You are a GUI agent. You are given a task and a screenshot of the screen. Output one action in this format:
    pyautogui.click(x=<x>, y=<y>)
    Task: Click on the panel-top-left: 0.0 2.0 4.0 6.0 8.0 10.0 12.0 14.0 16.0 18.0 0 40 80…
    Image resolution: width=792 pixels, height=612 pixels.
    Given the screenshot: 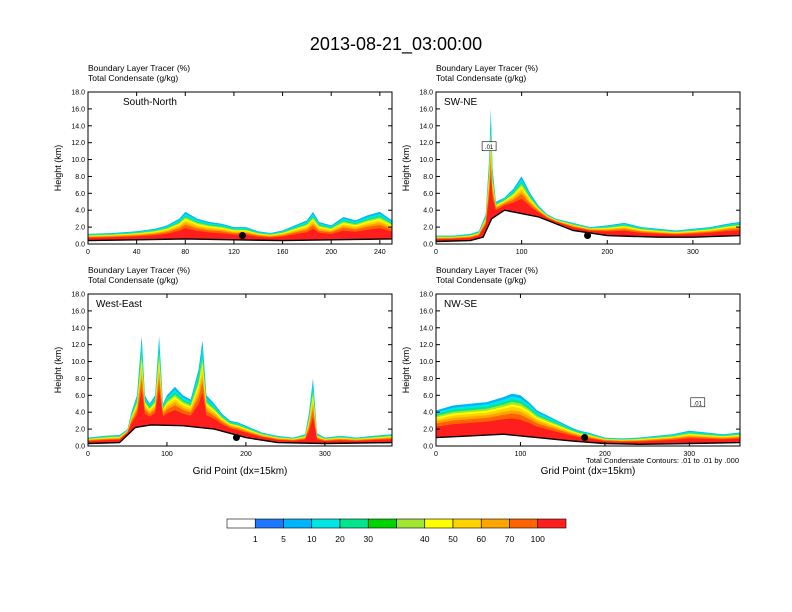 What is the action you would take?
    pyautogui.click(x=223, y=159)
    